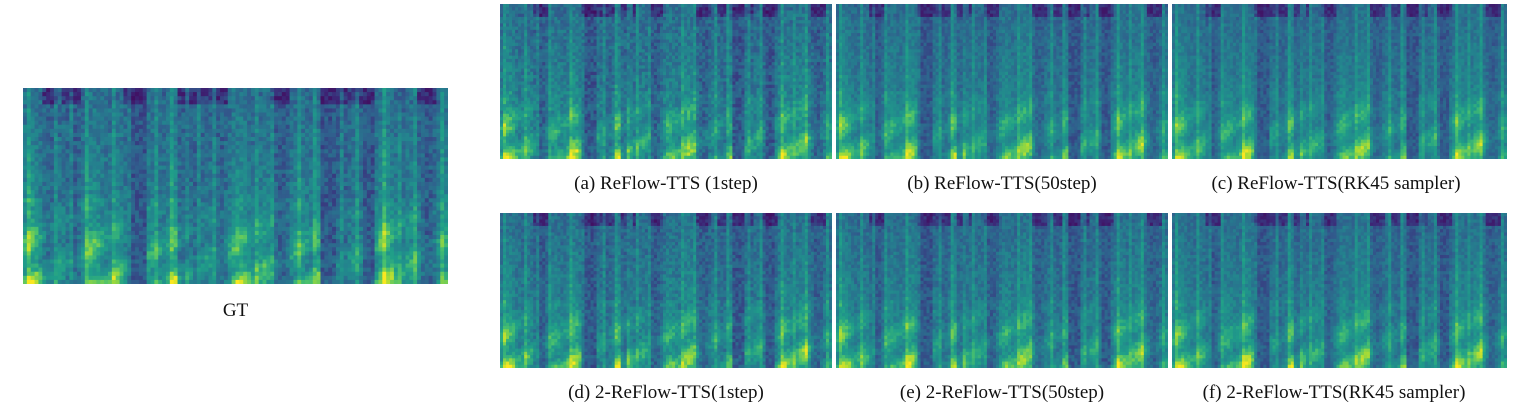 This screenshot has height=415, width=1523. What do you see at coordinates (666, 290) in the screenshot?
I see `panel-d-spectrogram` at bounding box center [666, 290].